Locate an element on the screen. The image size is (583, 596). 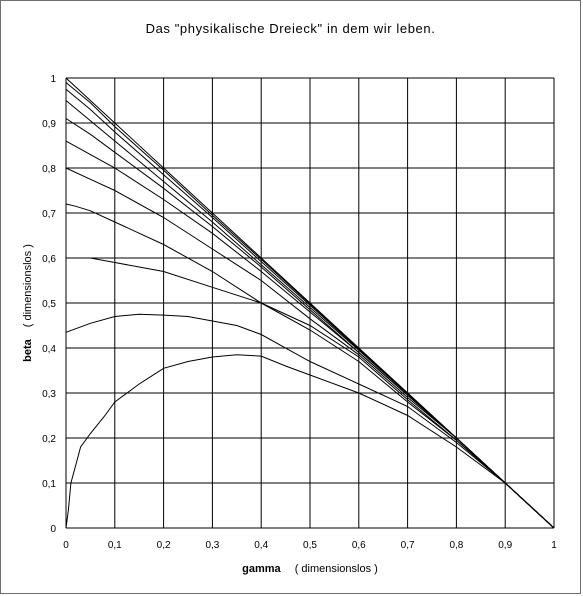
x-tick-label: 0,2 is located at coordinates (164, 545).